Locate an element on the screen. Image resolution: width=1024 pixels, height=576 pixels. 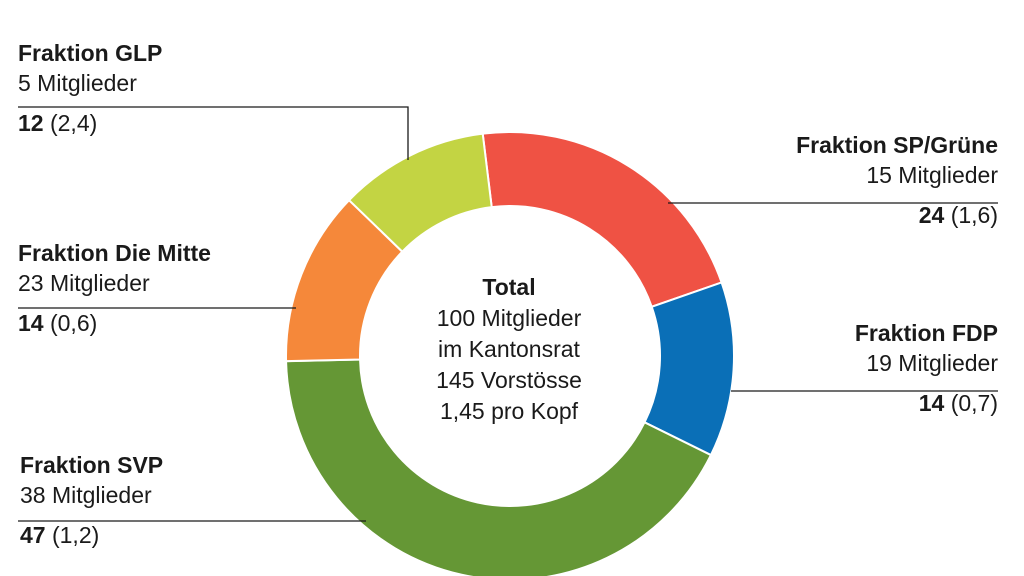
label-glp-per-head: (2,4) is located at coordinates (73, 123).